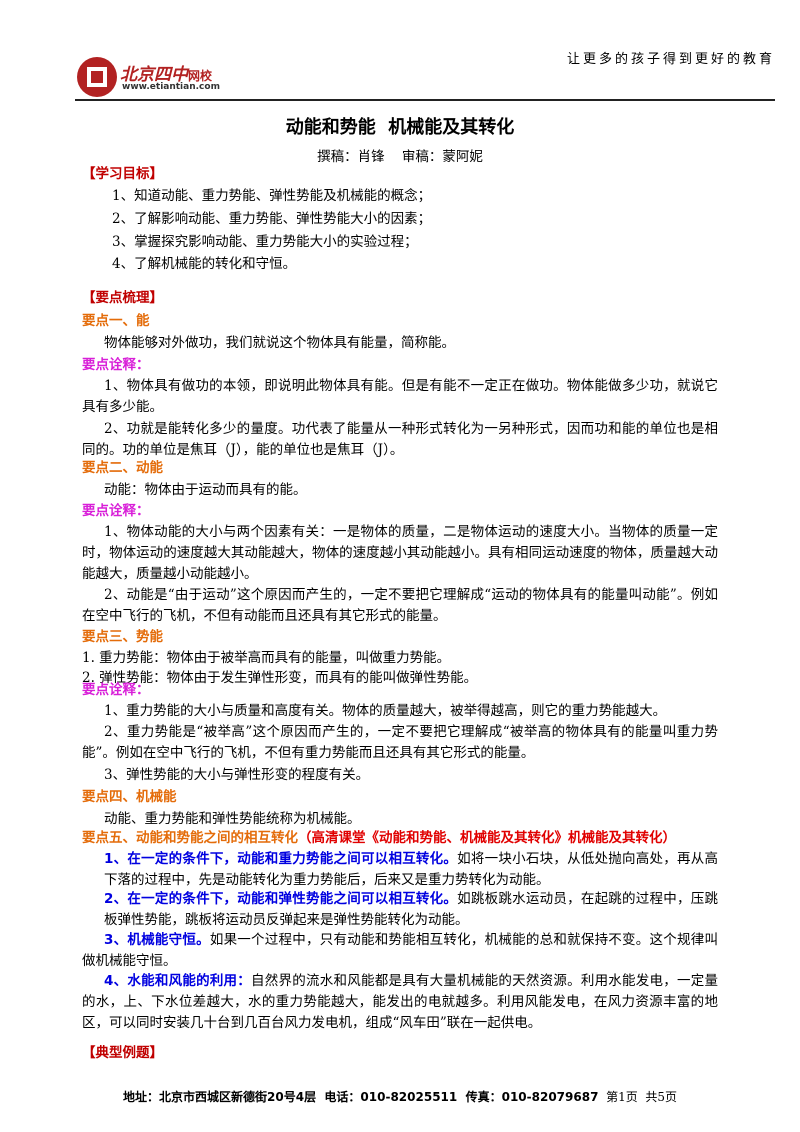 The image size is (800, 1132). I want to click on point-text: 动能：物体由于运动而具有的能。, so click(205, 490).